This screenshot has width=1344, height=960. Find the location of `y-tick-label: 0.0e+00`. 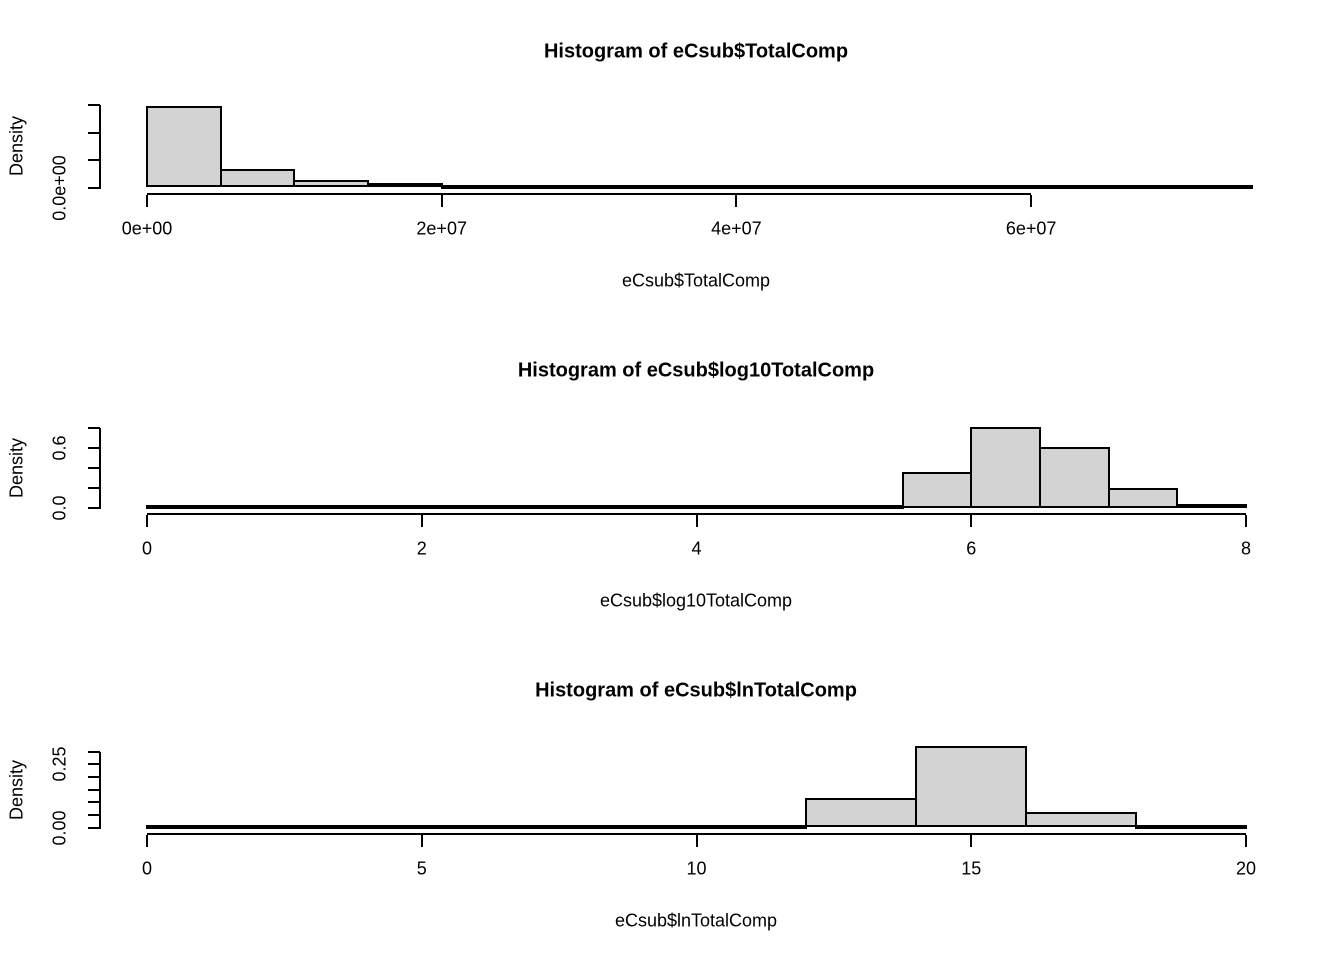

y-tick-label: 0.0e+00 is located at coordinates (59, 187).